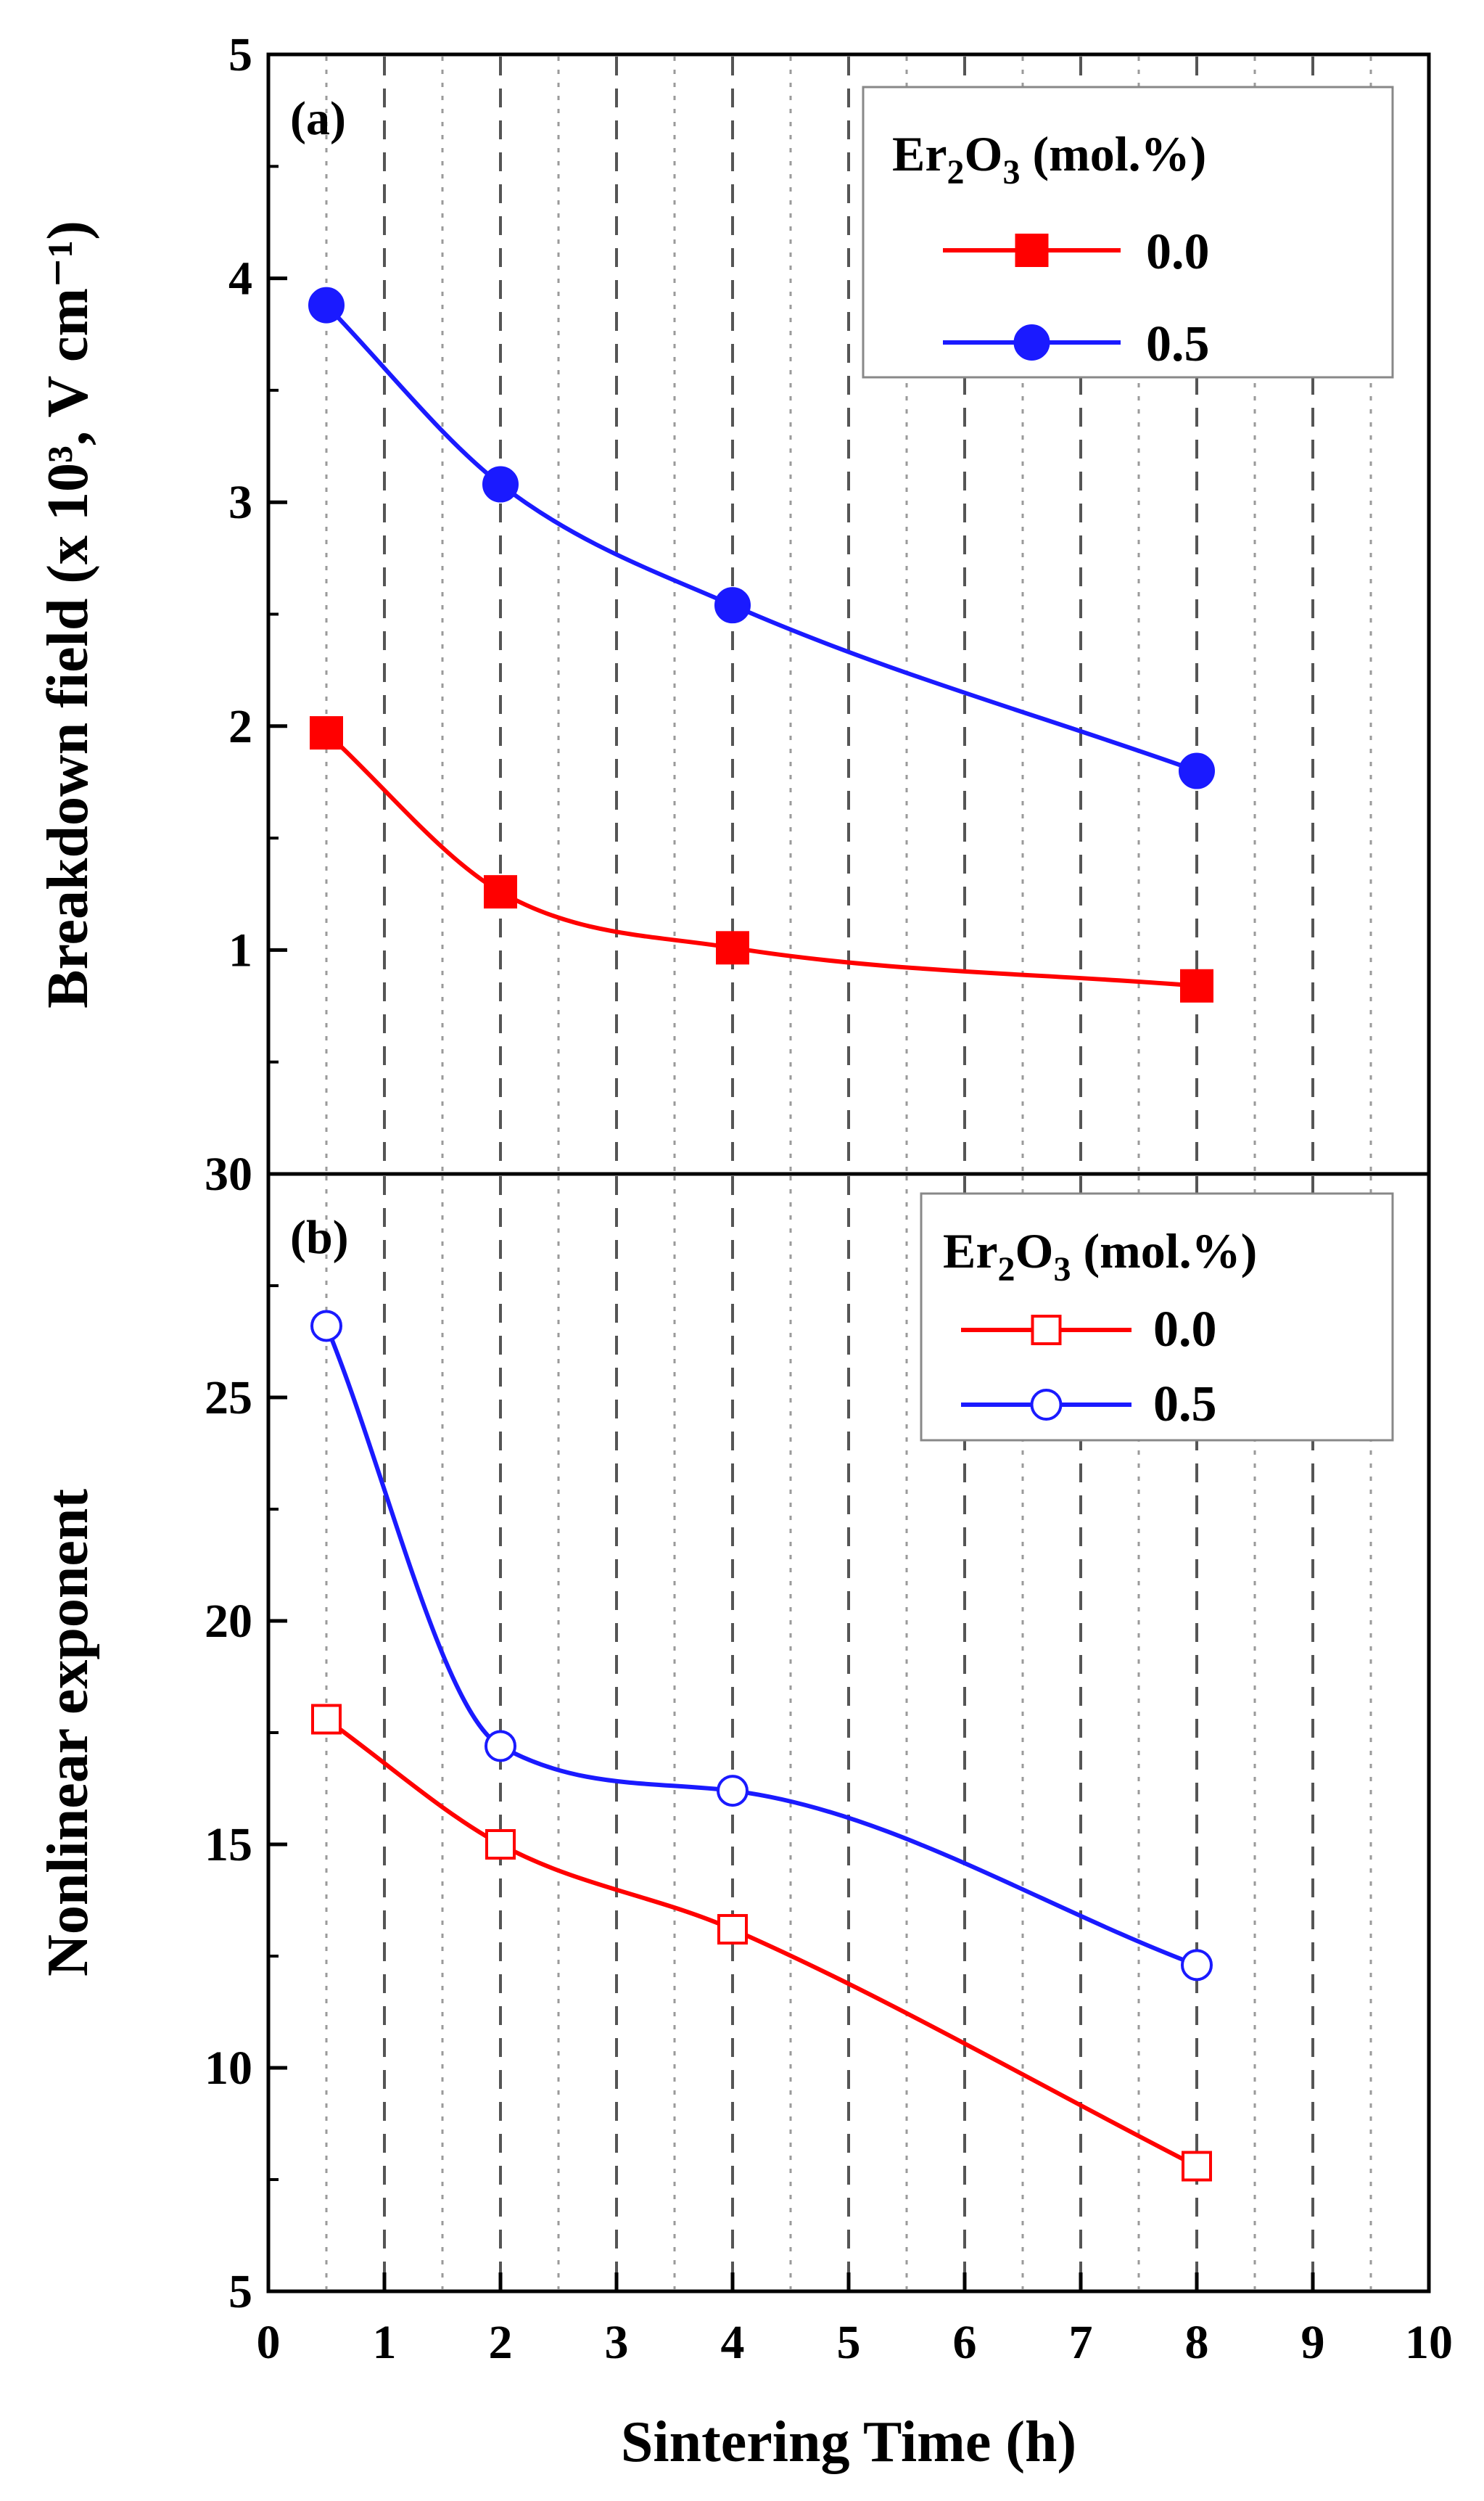 The width and height of the screenshot is (1484, 2501). I want to click on legend-a-label-0: 0.0, so click(1178, 252).